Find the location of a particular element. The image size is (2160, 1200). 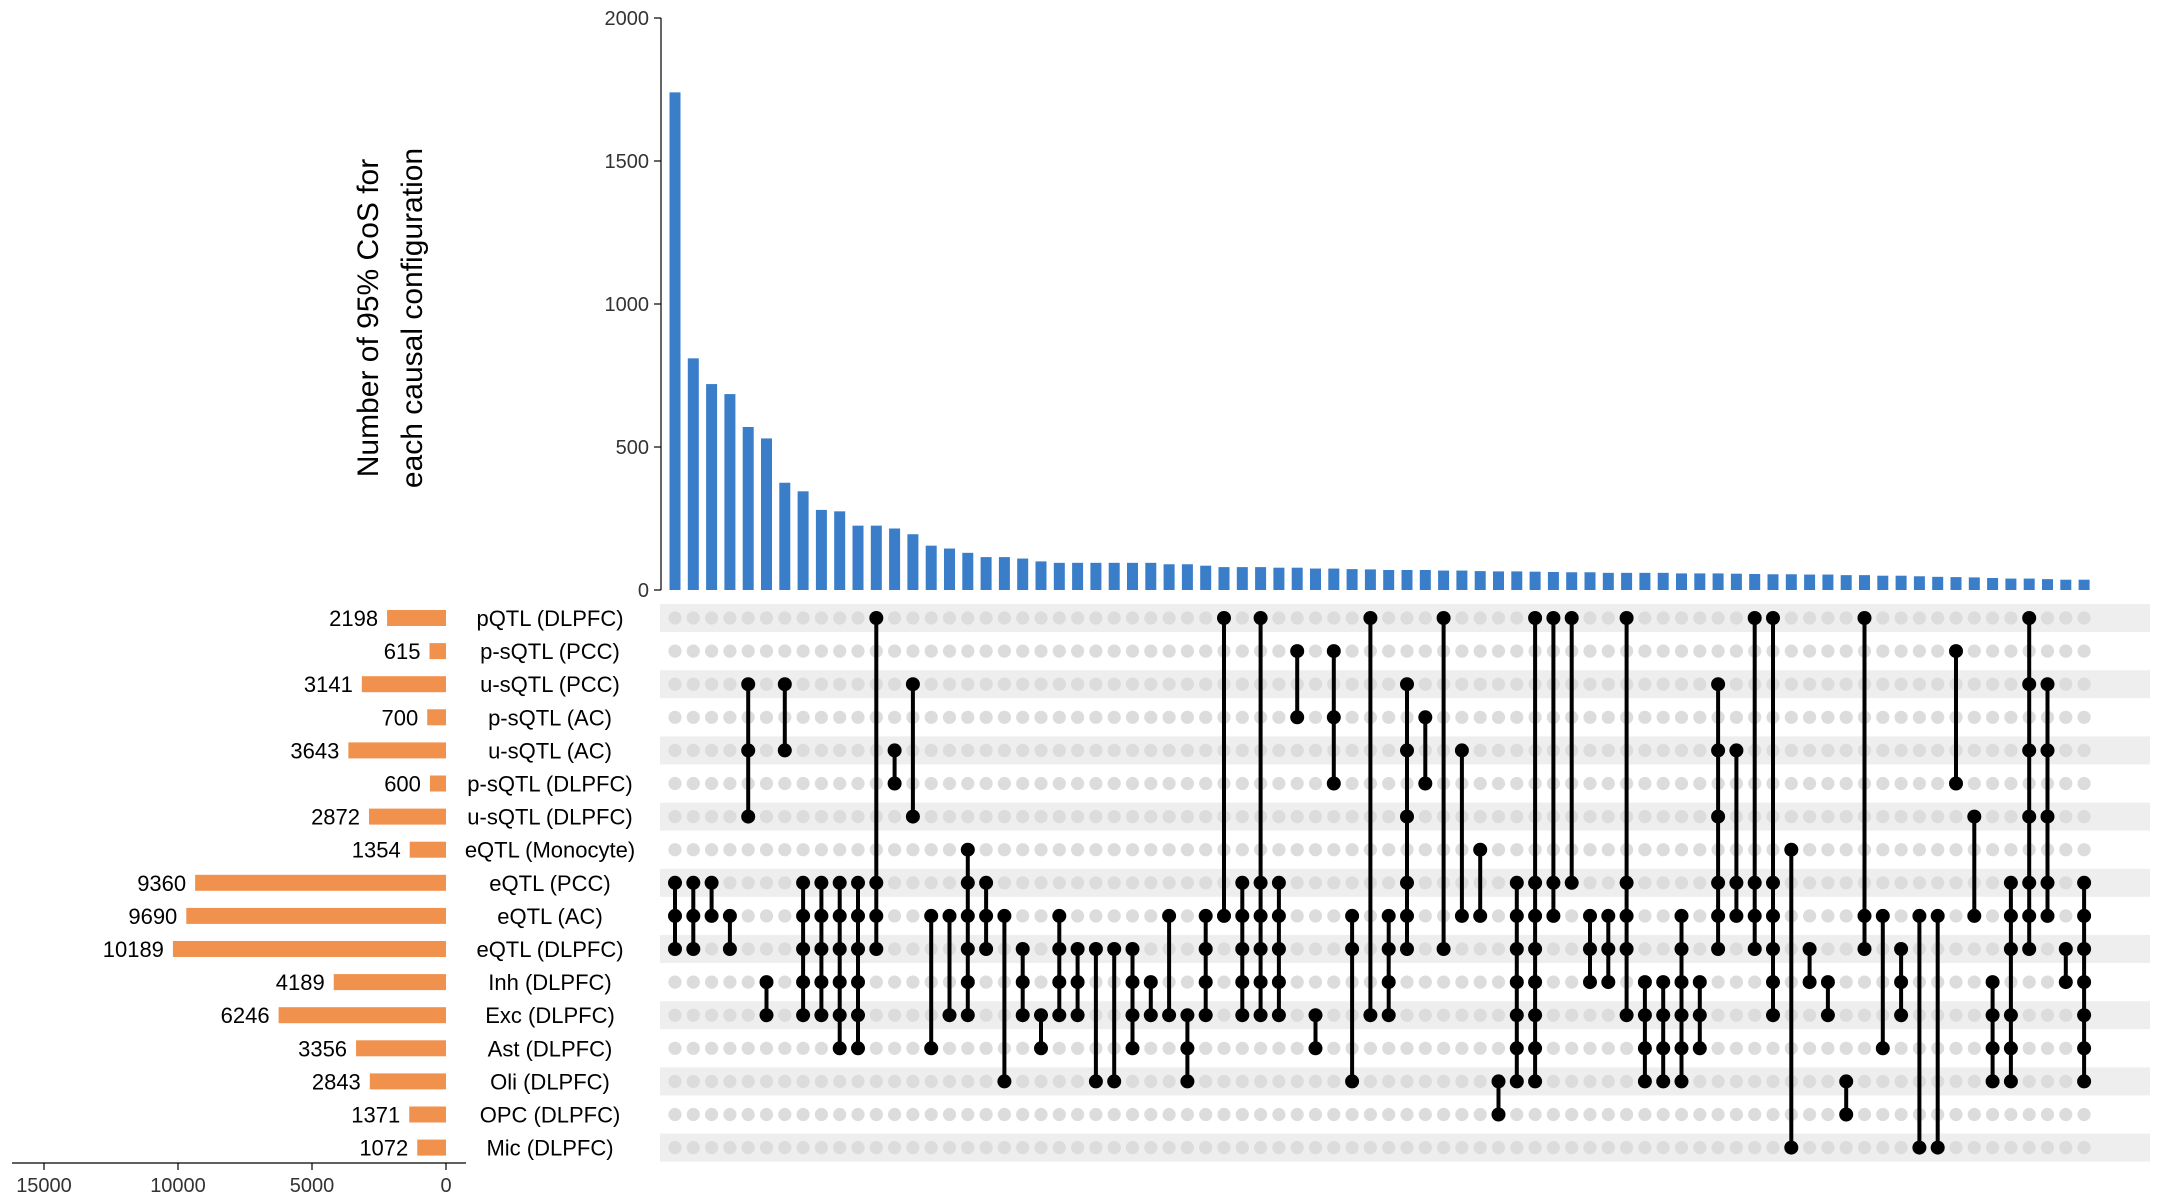

set-size-value: 6246 is located at coordinates (245, 1015).